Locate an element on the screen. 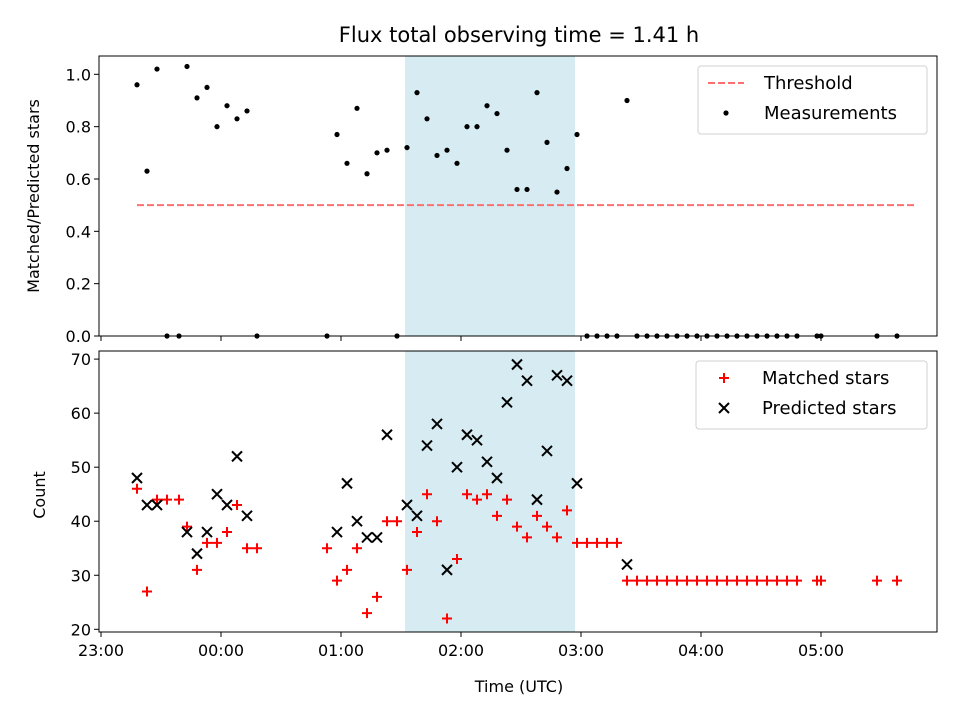 This screenshot has width=960, height=725. y-tick-label: 0.8 is located at coordinates (78, 127).